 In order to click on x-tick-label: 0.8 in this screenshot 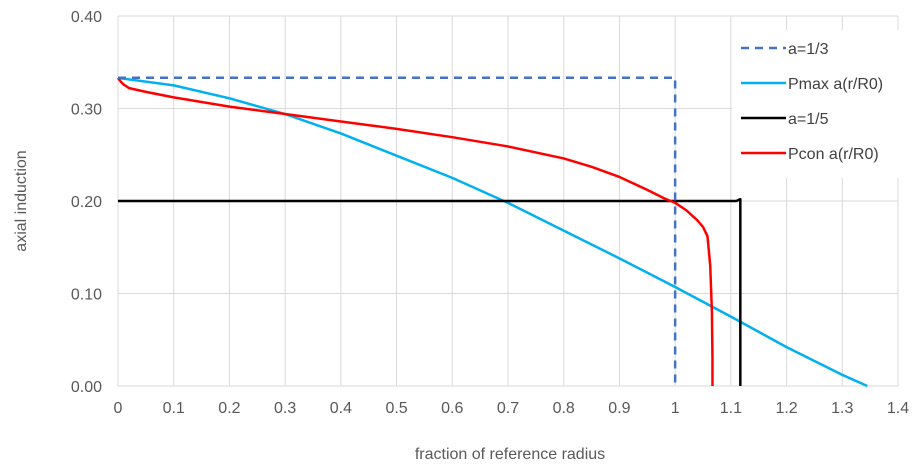, I will do `click(564, 408)`.